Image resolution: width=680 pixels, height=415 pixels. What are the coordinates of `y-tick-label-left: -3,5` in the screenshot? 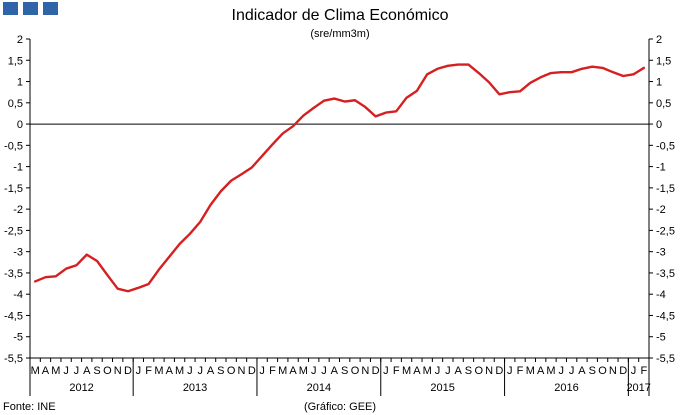 It's located at (13, 274).